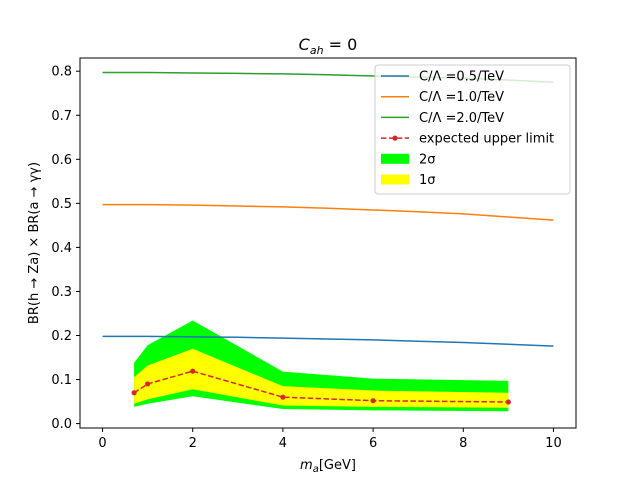 The image size is (640, 480). I want to click on y-tick-label: 0.4, so click(61, 248).